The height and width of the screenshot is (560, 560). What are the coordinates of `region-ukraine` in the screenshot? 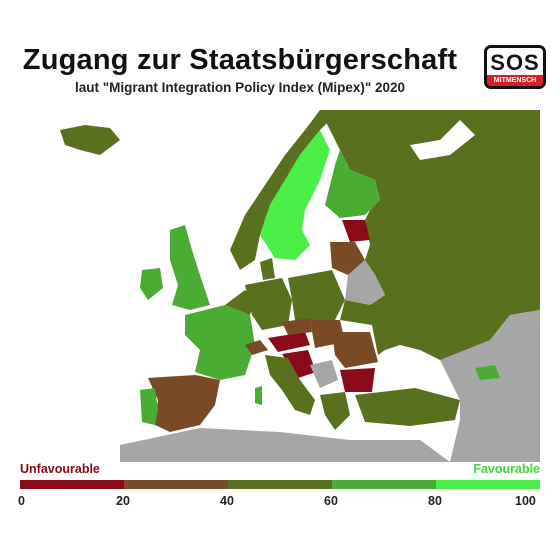 It's located at (370, 322).